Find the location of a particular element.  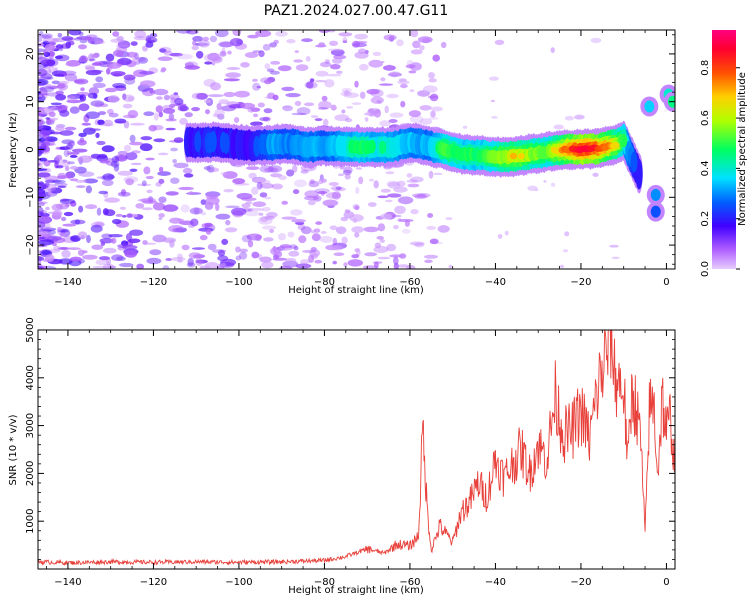

colorbar-tick-label: 0.0 is located at coordinates (705, 269).